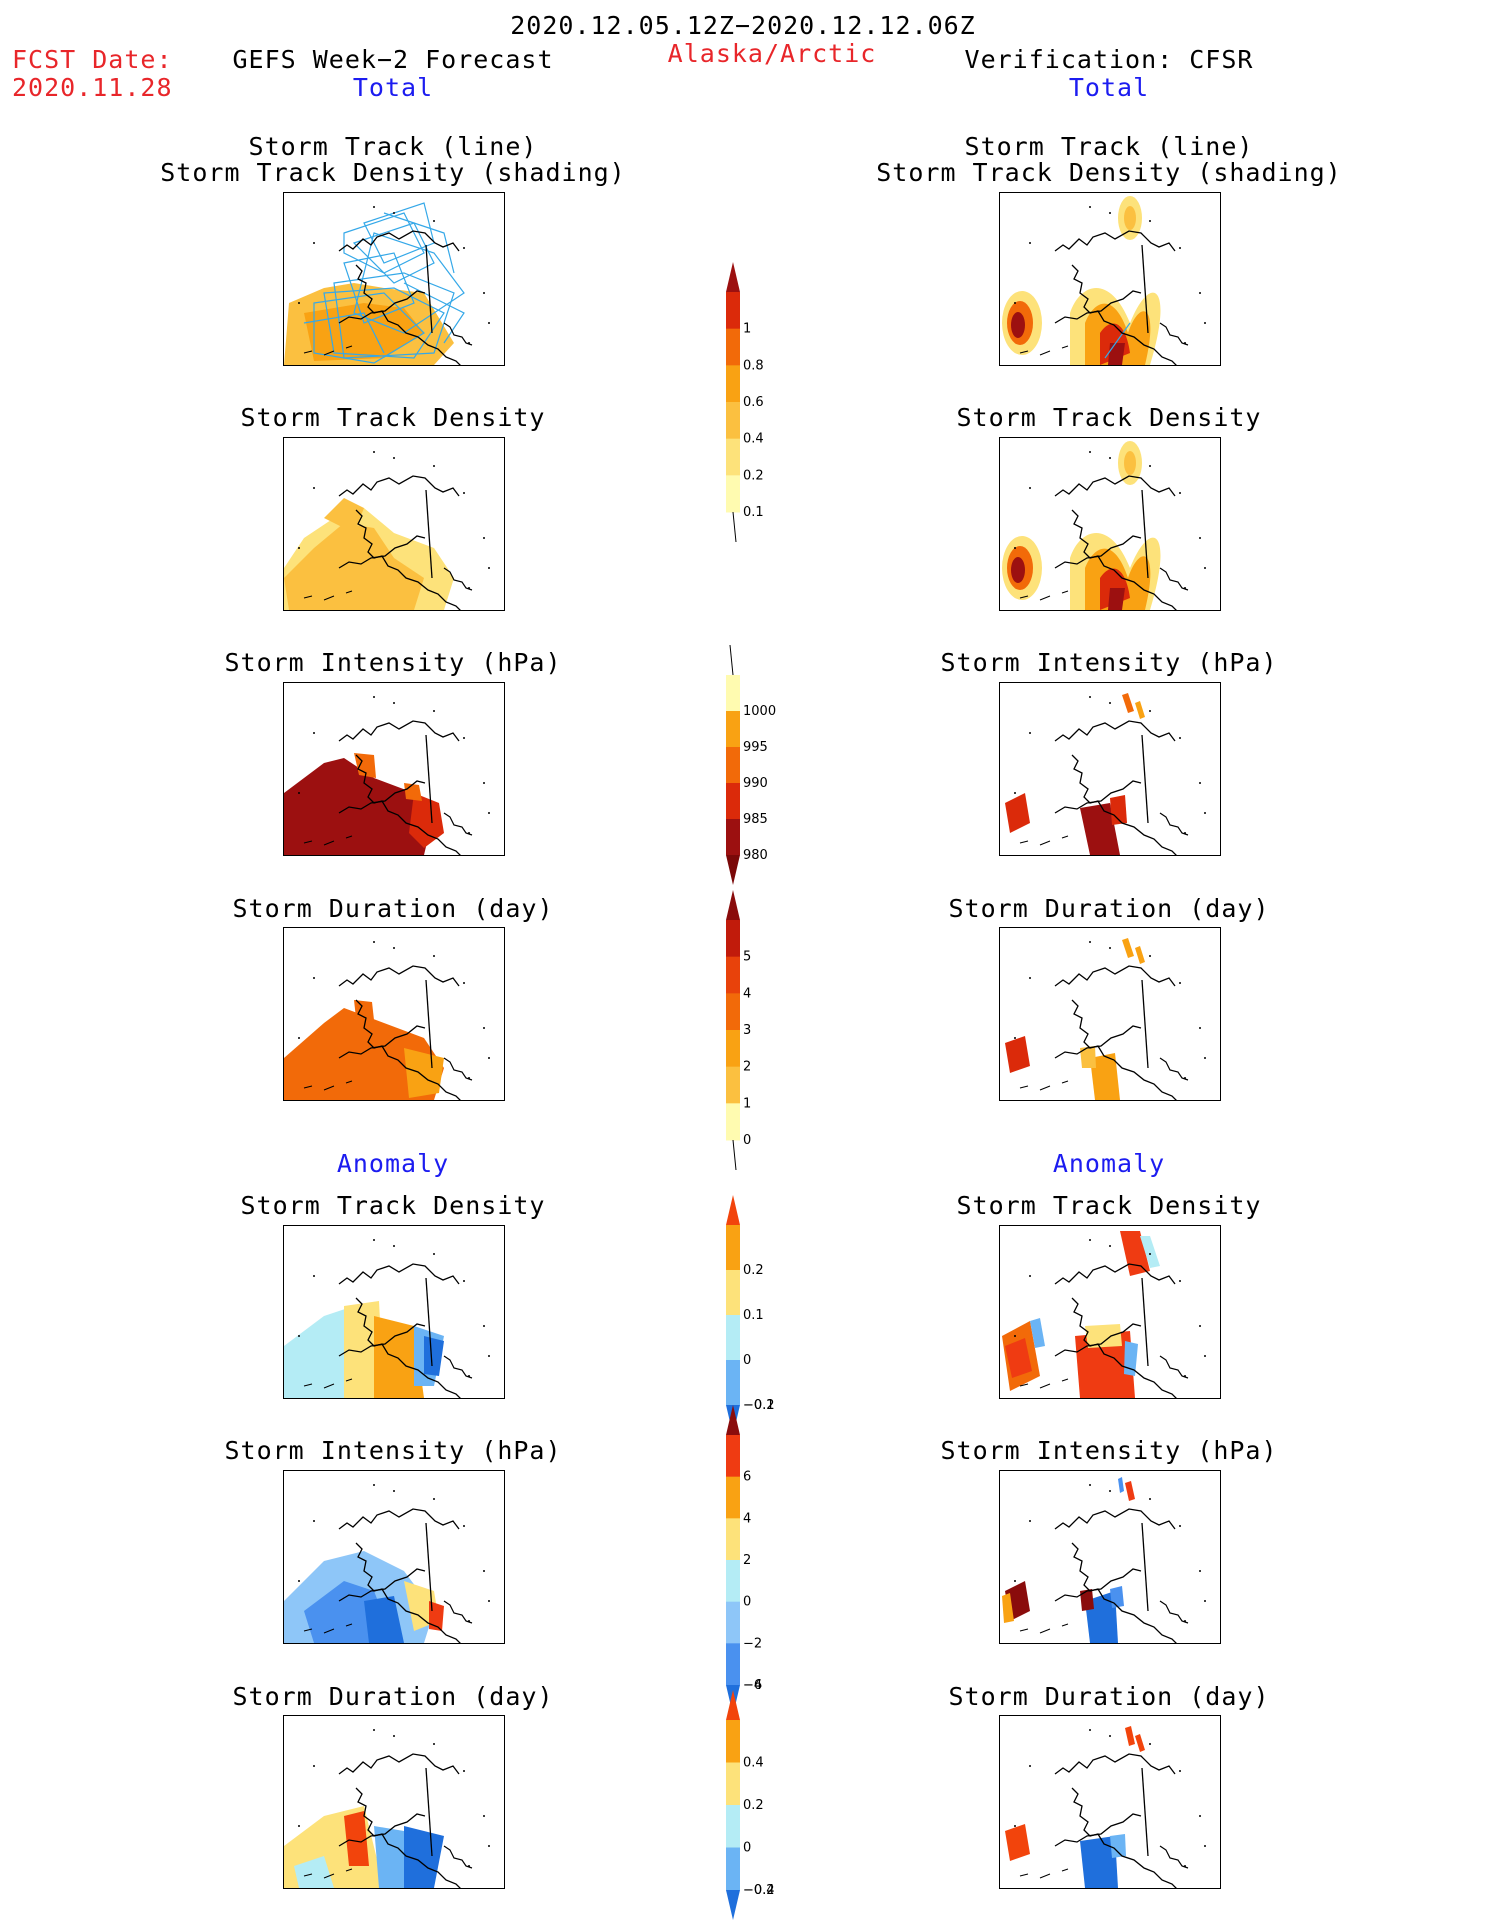 The height and width of the screenshot is (1925, 1487). I want to click on left-column-title: GEFS Week−2 Forecast, so click(393, 59).